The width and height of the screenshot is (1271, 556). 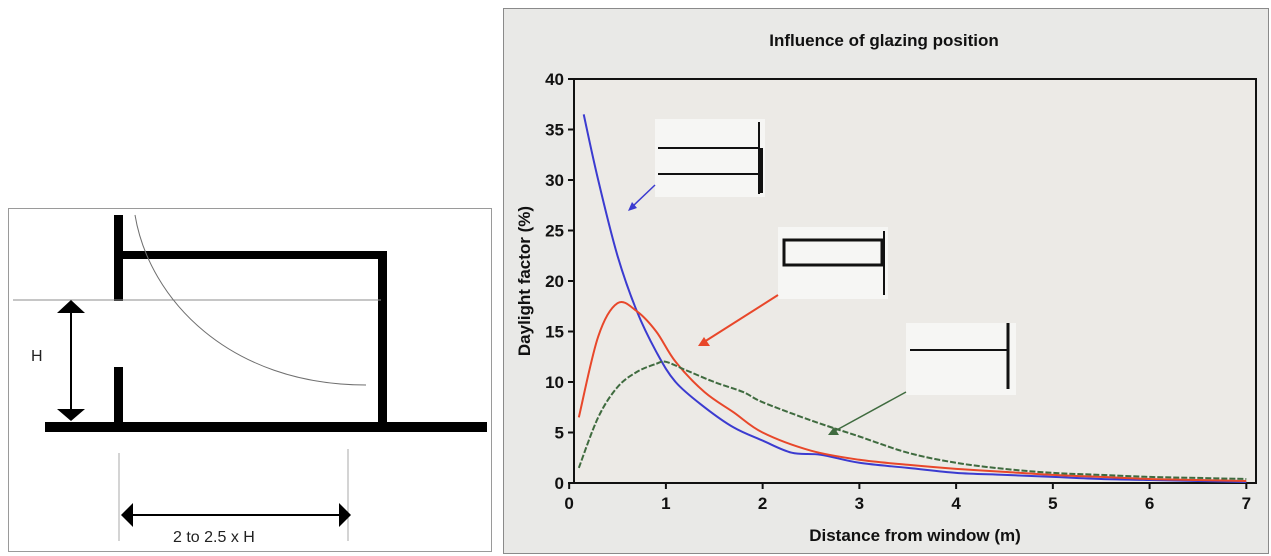 I want to click on high-window-pointer-line, so click(x=644, y=195).